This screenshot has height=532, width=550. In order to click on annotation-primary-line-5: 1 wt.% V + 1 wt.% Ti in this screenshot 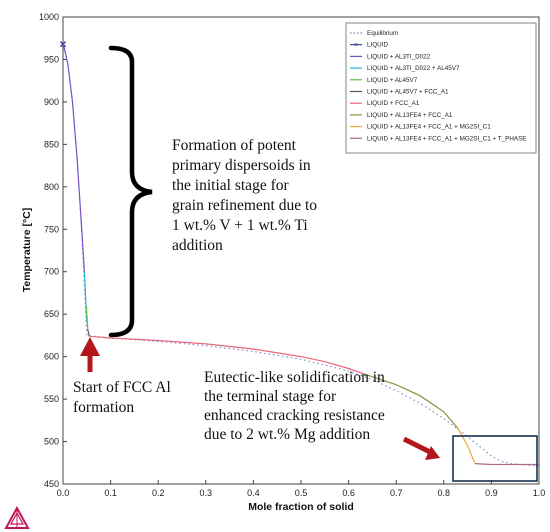, I will do `click(240, 225)`.